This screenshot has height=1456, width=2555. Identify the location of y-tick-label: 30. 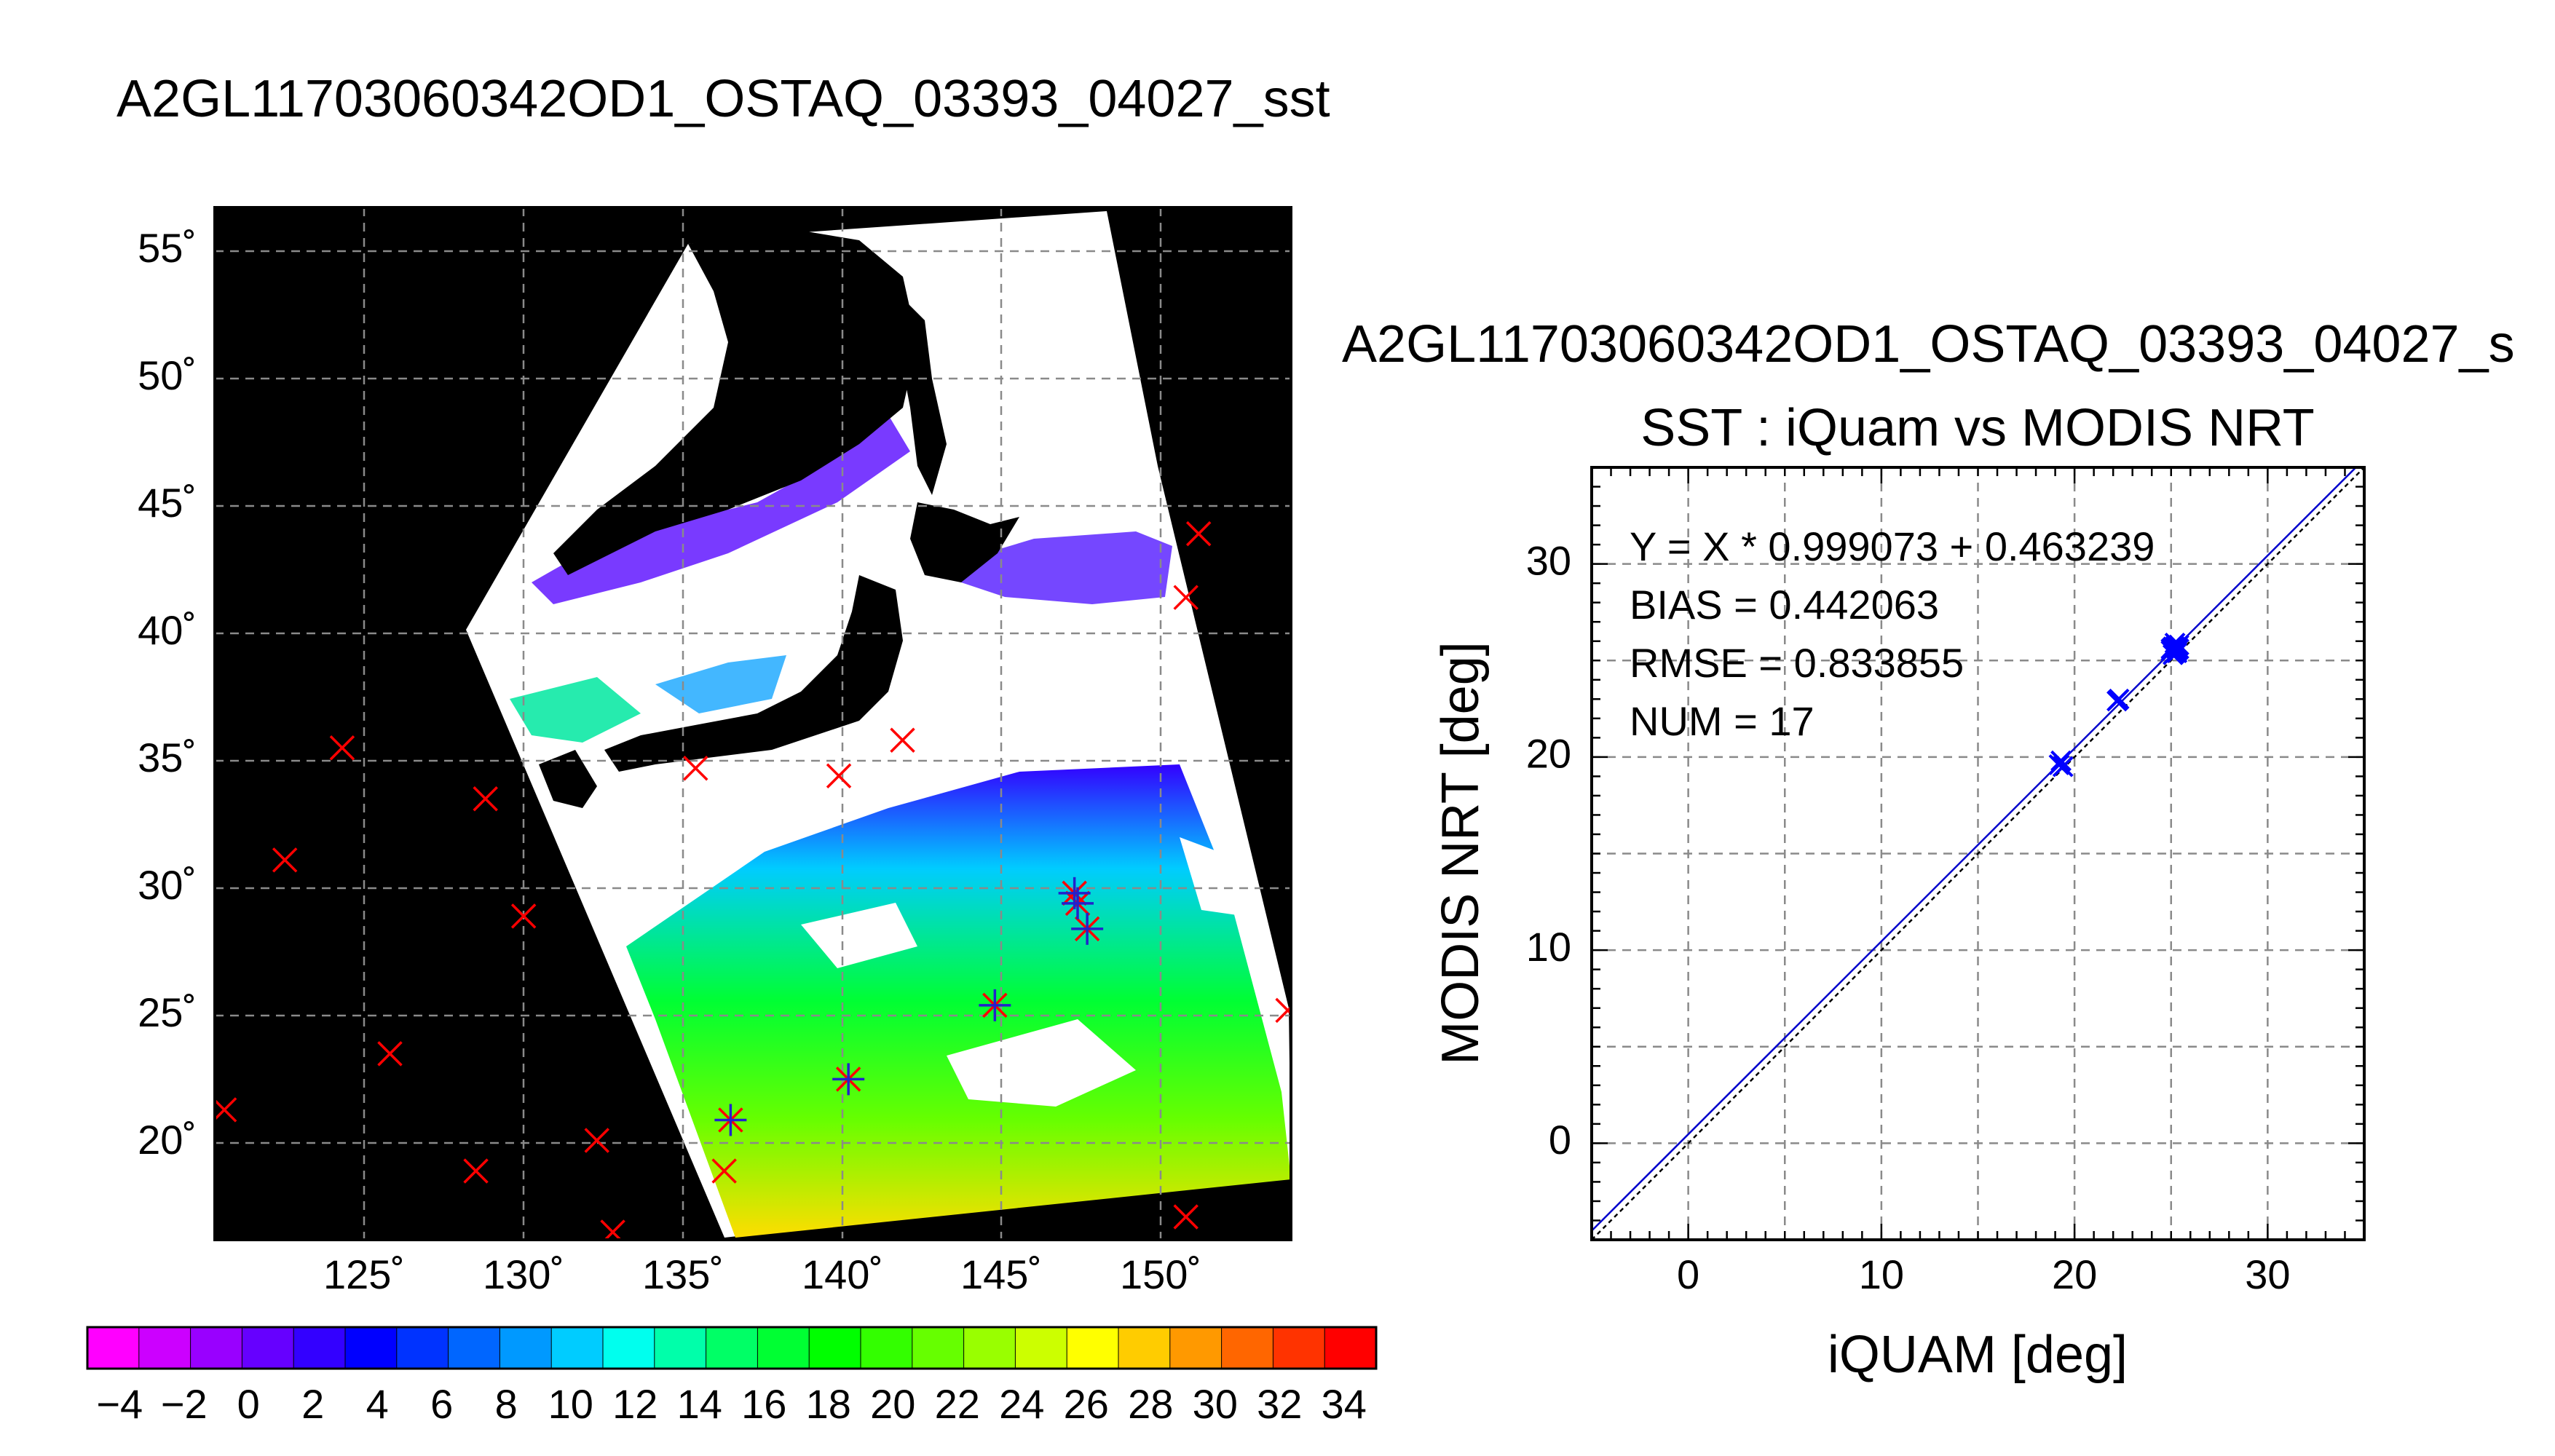
(1548, 560).